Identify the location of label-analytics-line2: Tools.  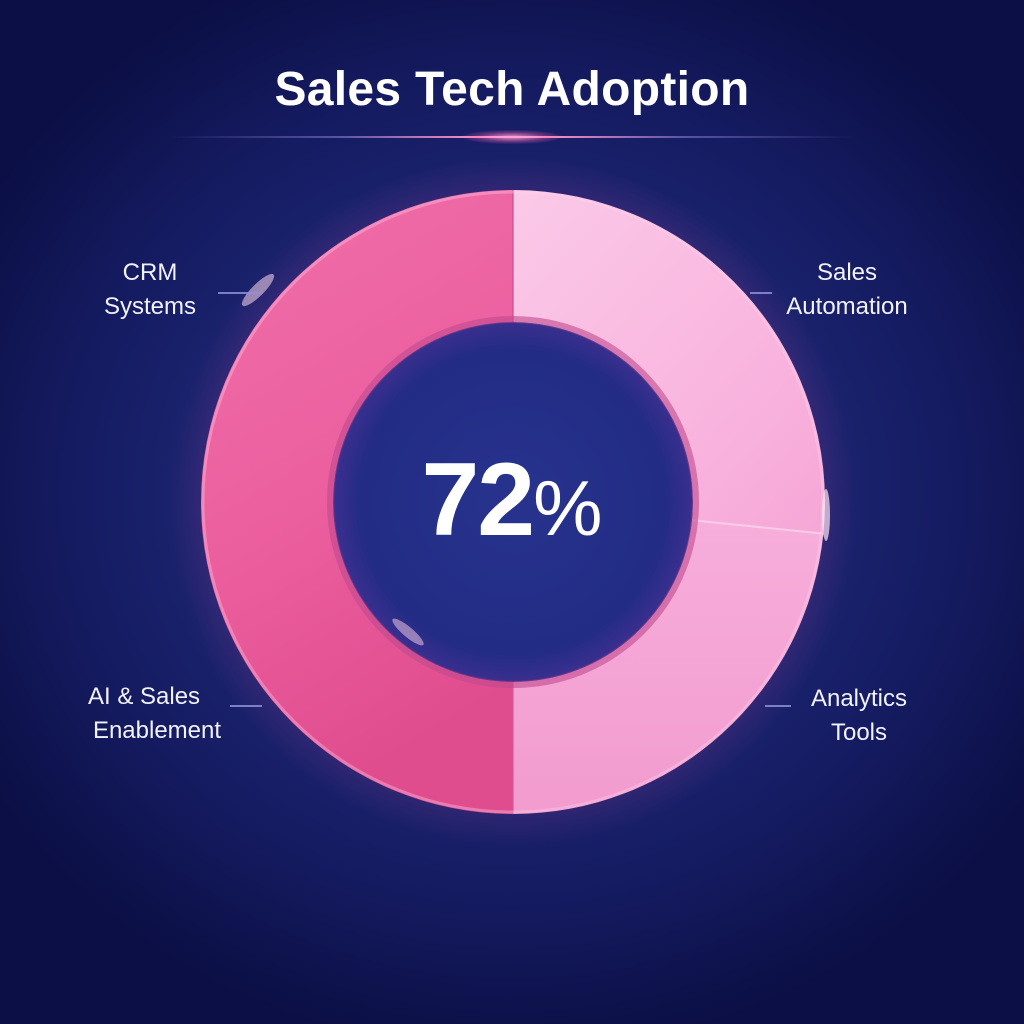
(859, 732).